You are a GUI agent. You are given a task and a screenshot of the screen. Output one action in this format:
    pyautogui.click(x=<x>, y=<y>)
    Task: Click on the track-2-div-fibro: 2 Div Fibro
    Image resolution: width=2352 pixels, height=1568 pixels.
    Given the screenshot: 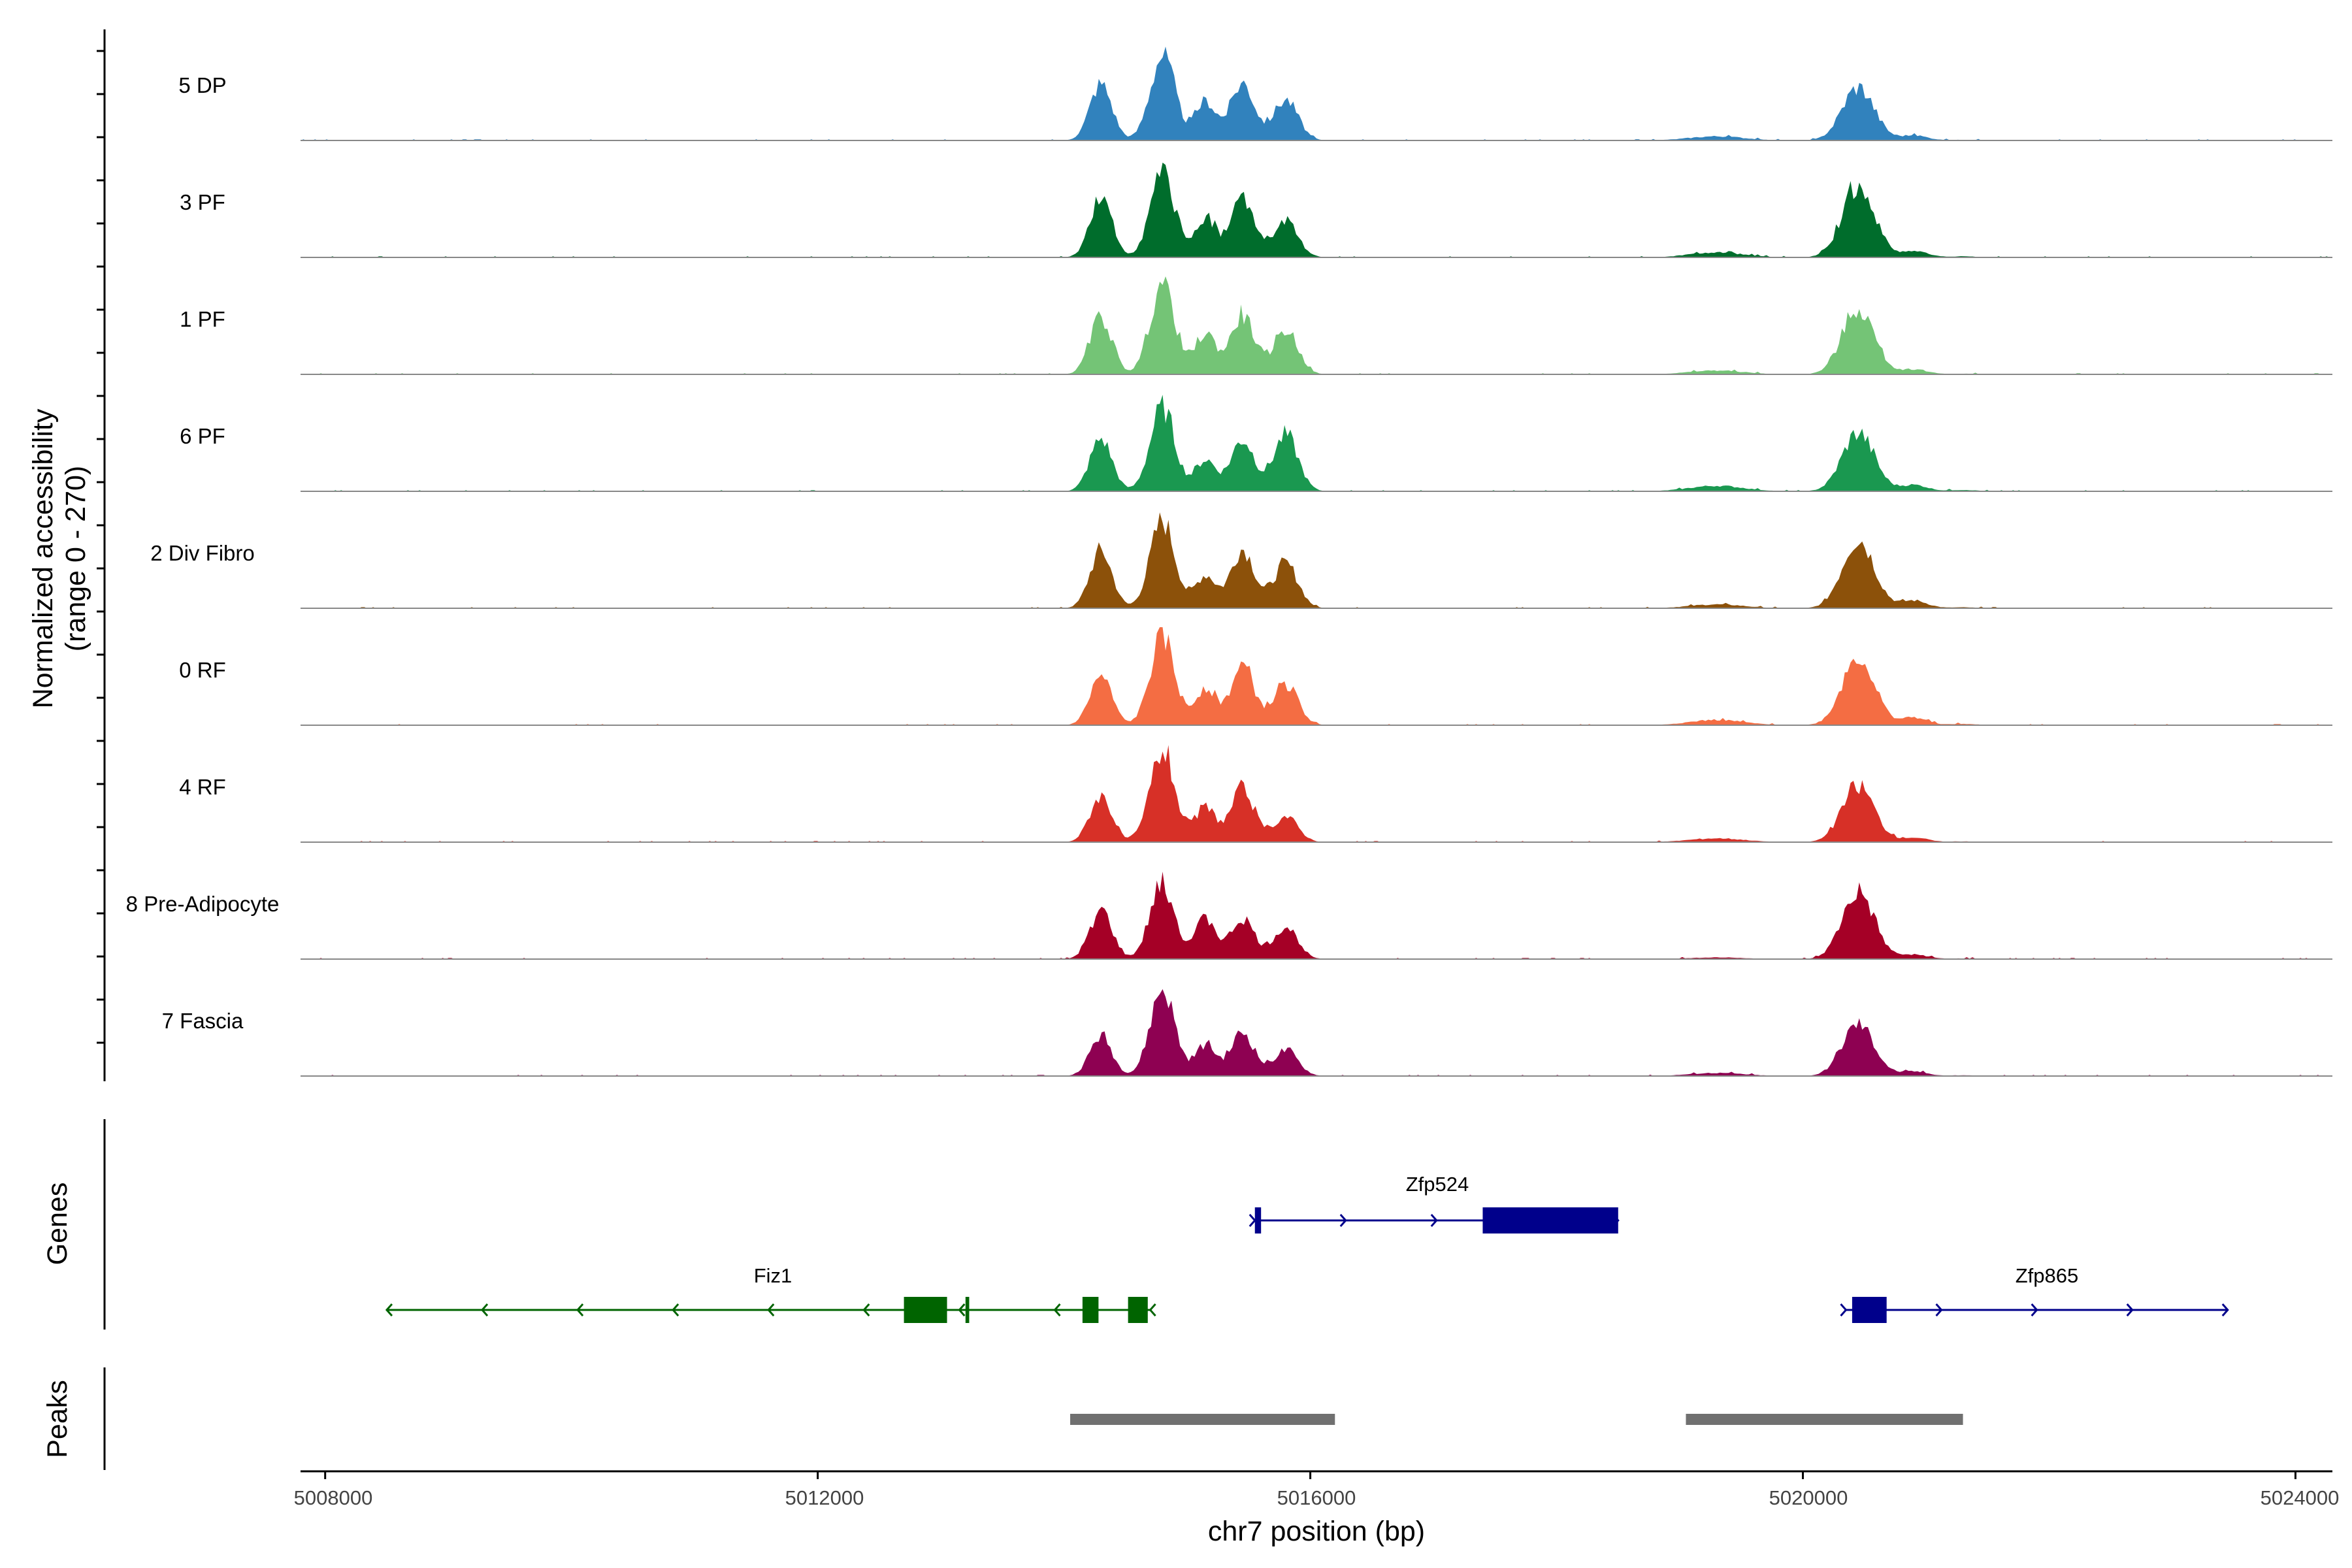 What is the action you would take?
    pyautogui.click(x=1241, y=560)
    